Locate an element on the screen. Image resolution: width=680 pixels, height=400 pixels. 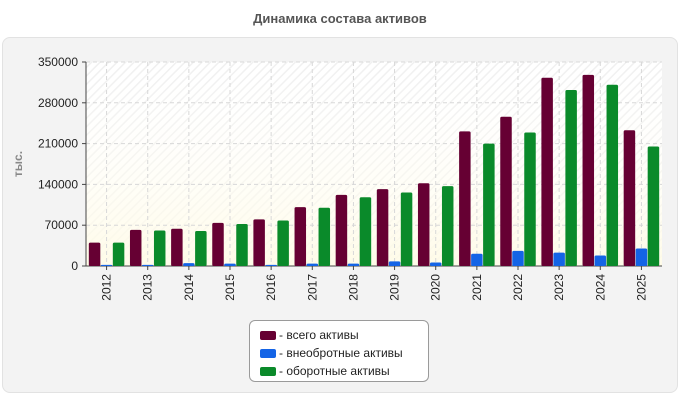
bar-1-2023 is located at coordinates (559, 259).